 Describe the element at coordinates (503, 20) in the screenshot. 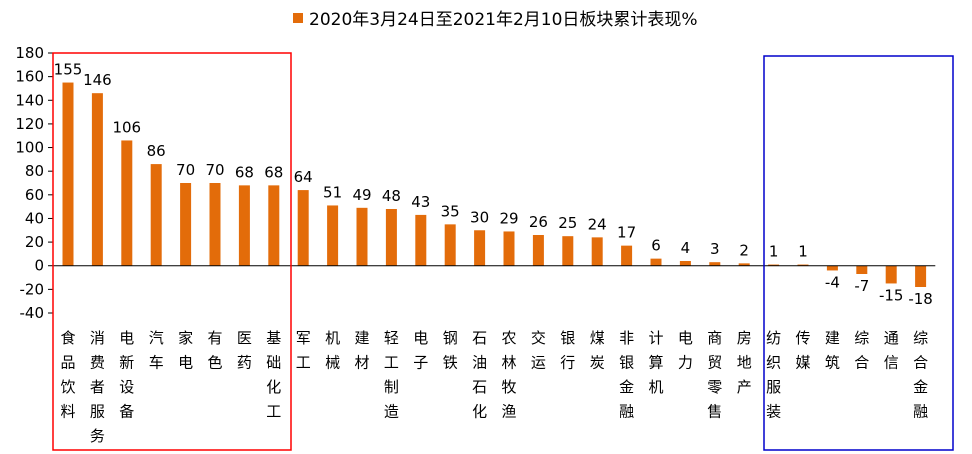

I see `legend-entry: 2020年3月24日至2021年2月10日板块累计表现%` at that location.